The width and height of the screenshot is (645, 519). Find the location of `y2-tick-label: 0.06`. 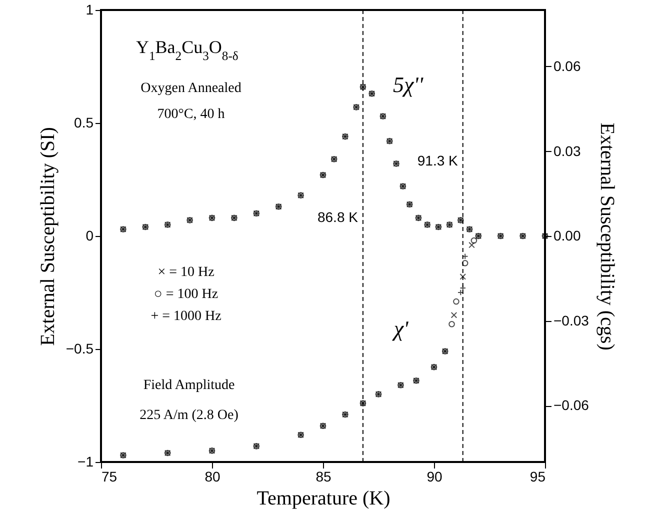

y2-tick-label: 0.06 is located at coordinates (567, 66).